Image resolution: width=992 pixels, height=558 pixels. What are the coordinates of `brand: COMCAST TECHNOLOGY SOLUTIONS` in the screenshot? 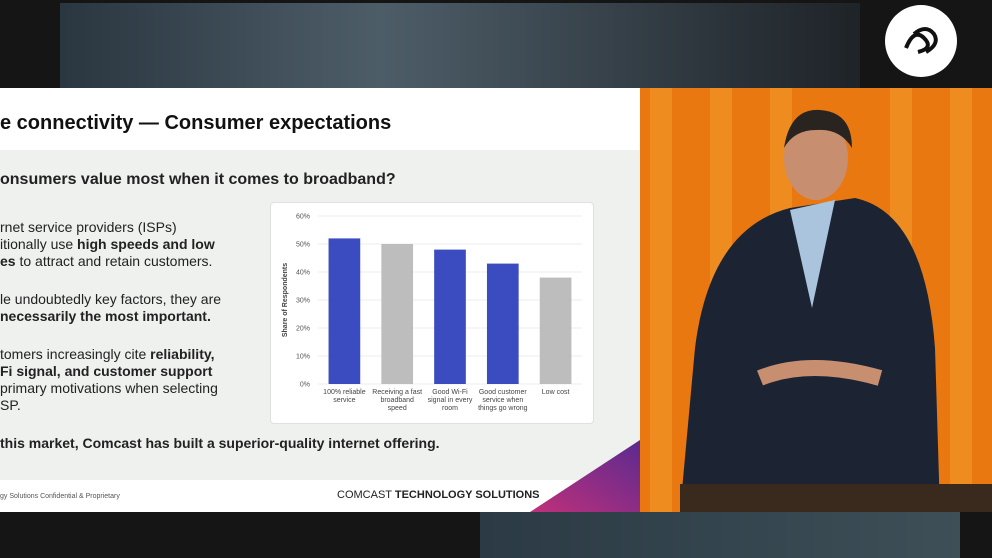 It's located at (438, 495).